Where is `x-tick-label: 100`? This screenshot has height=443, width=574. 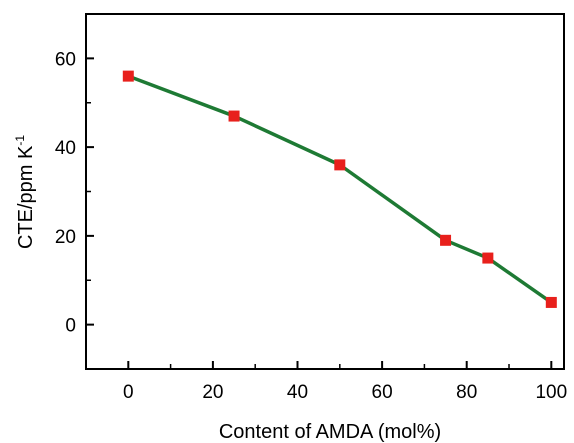 x-tick-label: 100 is located at coordinates (551, 392).